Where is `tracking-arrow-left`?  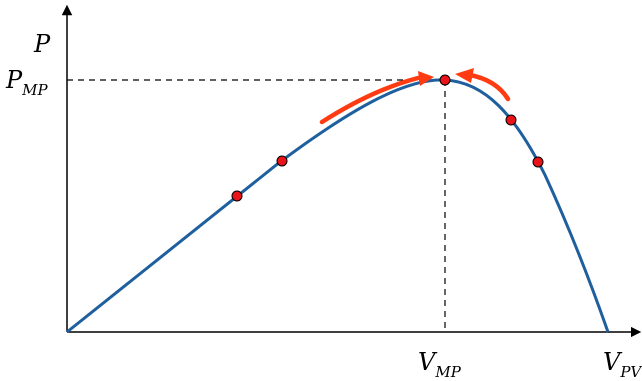
tracking-arrow-left is located at coordinates (376, 98).